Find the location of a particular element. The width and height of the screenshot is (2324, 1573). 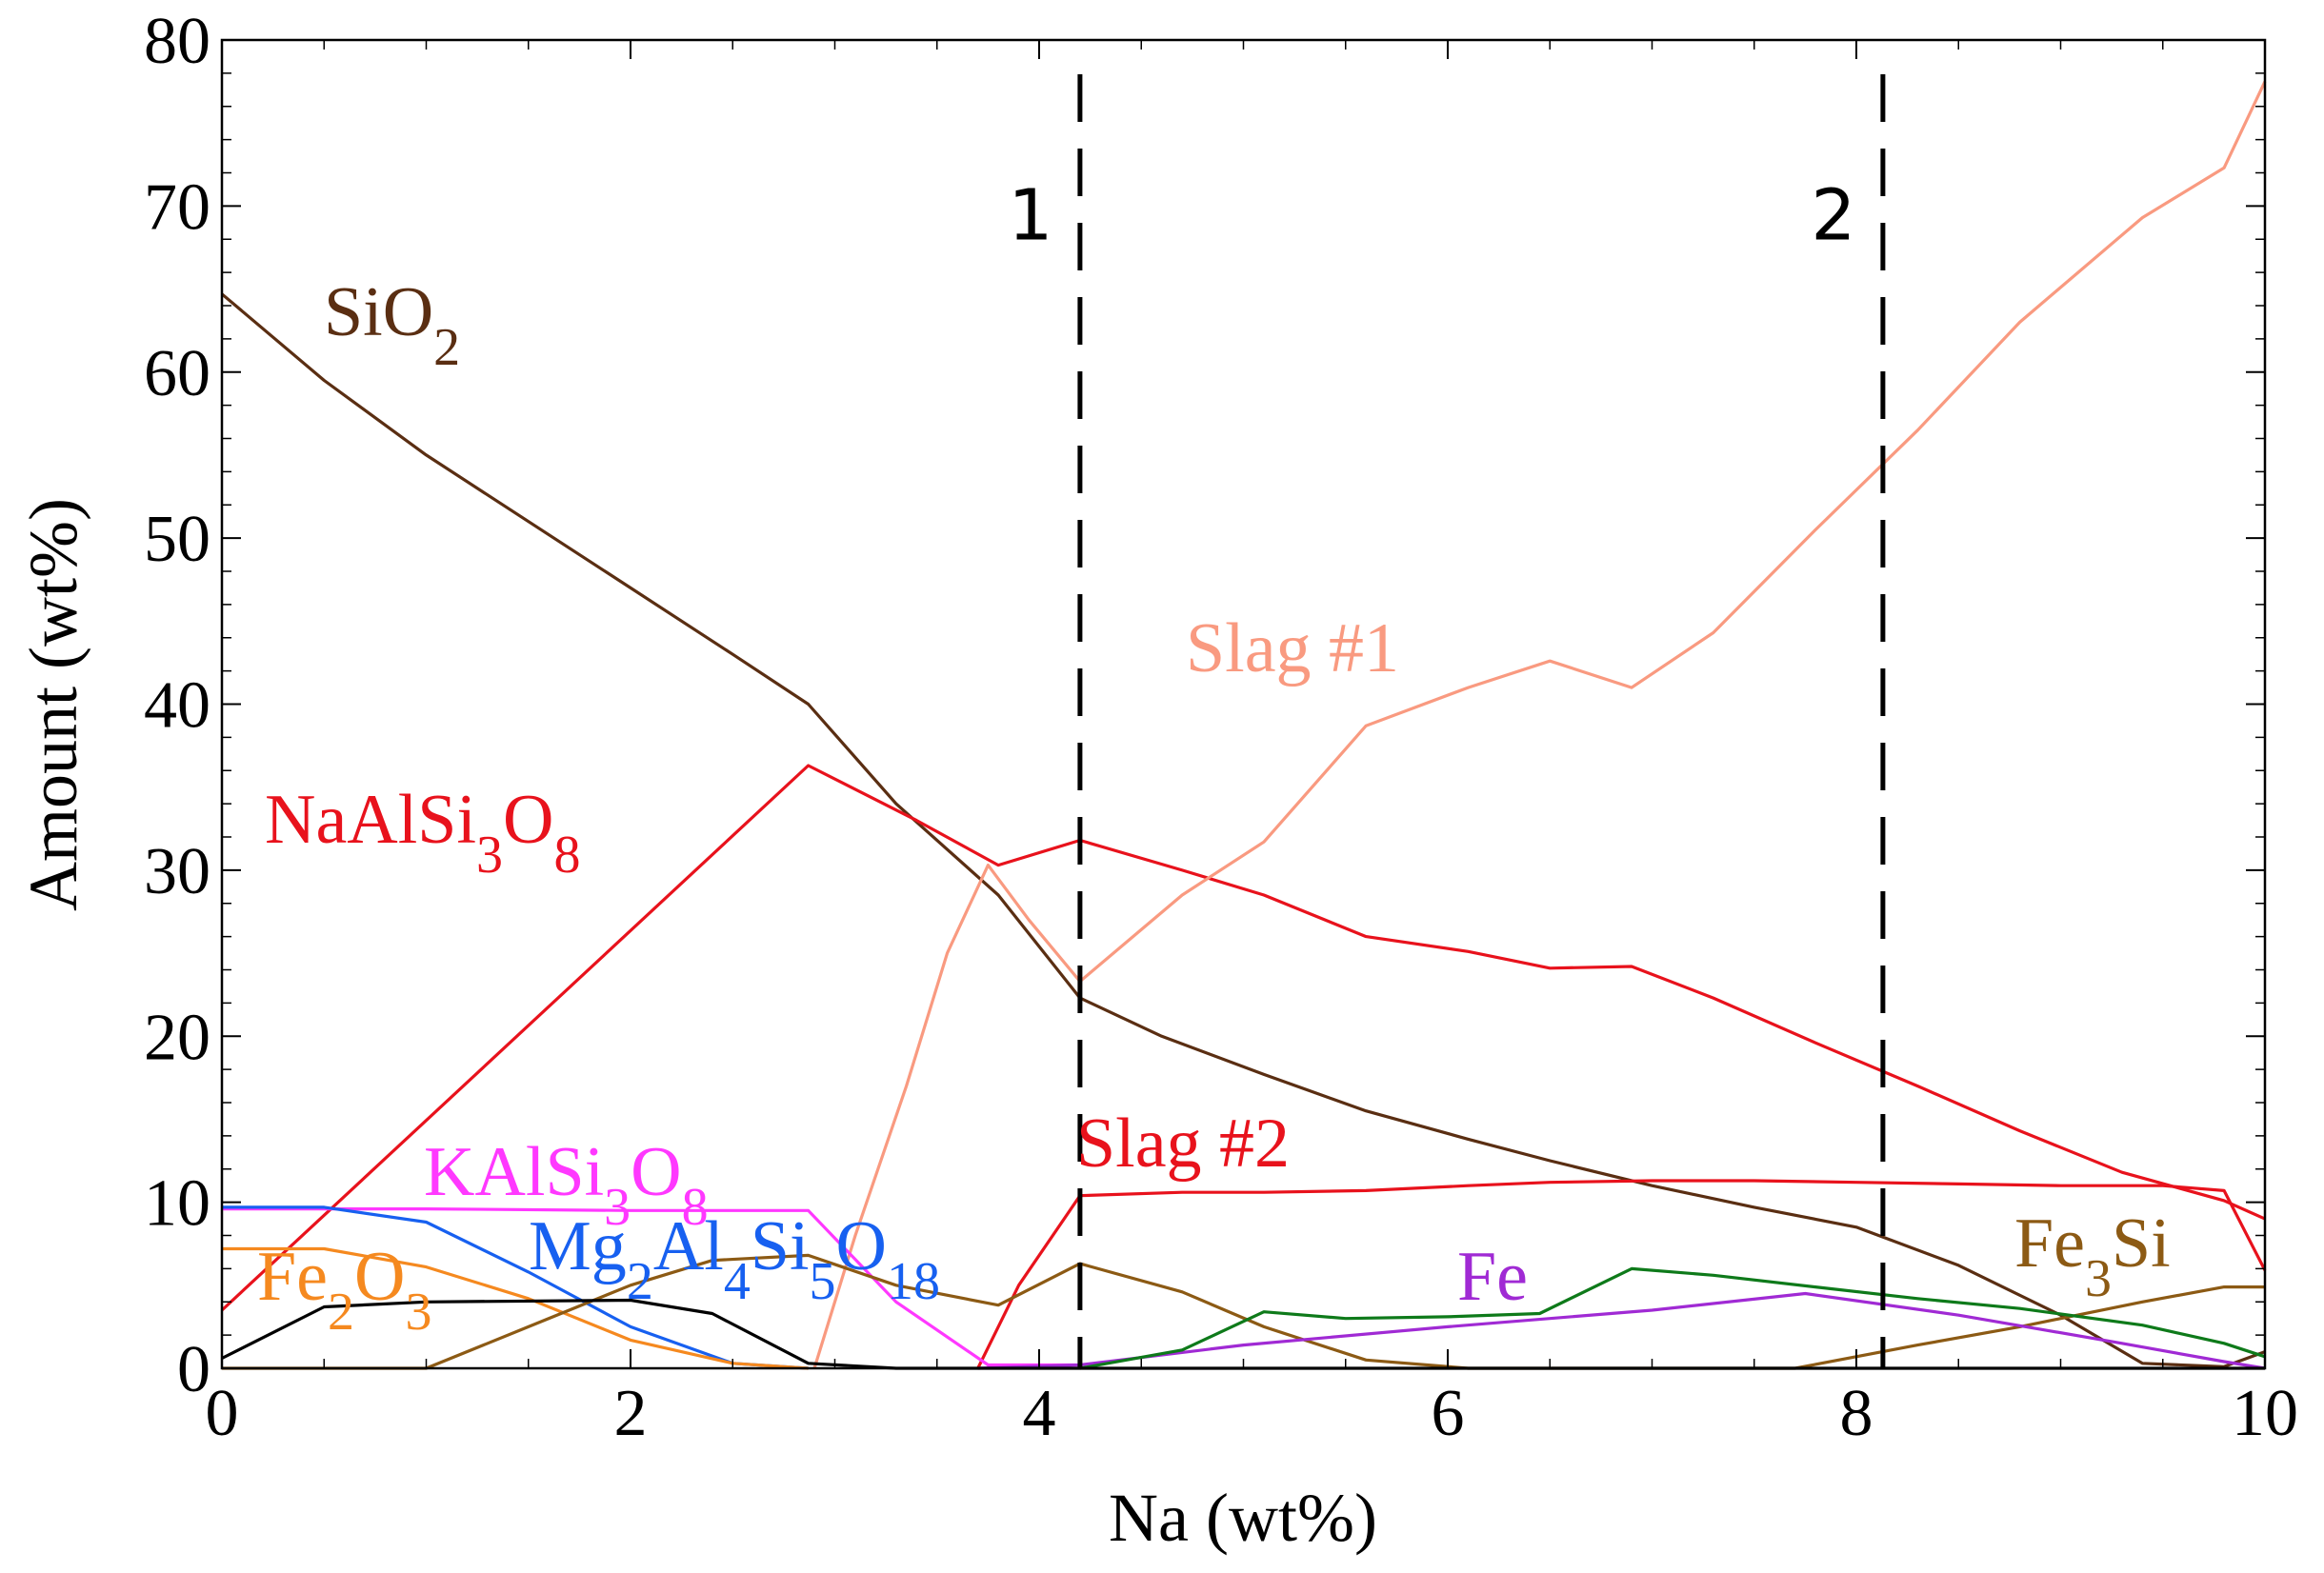

series-line-fe3si is located at coordinates (1244, 1312).